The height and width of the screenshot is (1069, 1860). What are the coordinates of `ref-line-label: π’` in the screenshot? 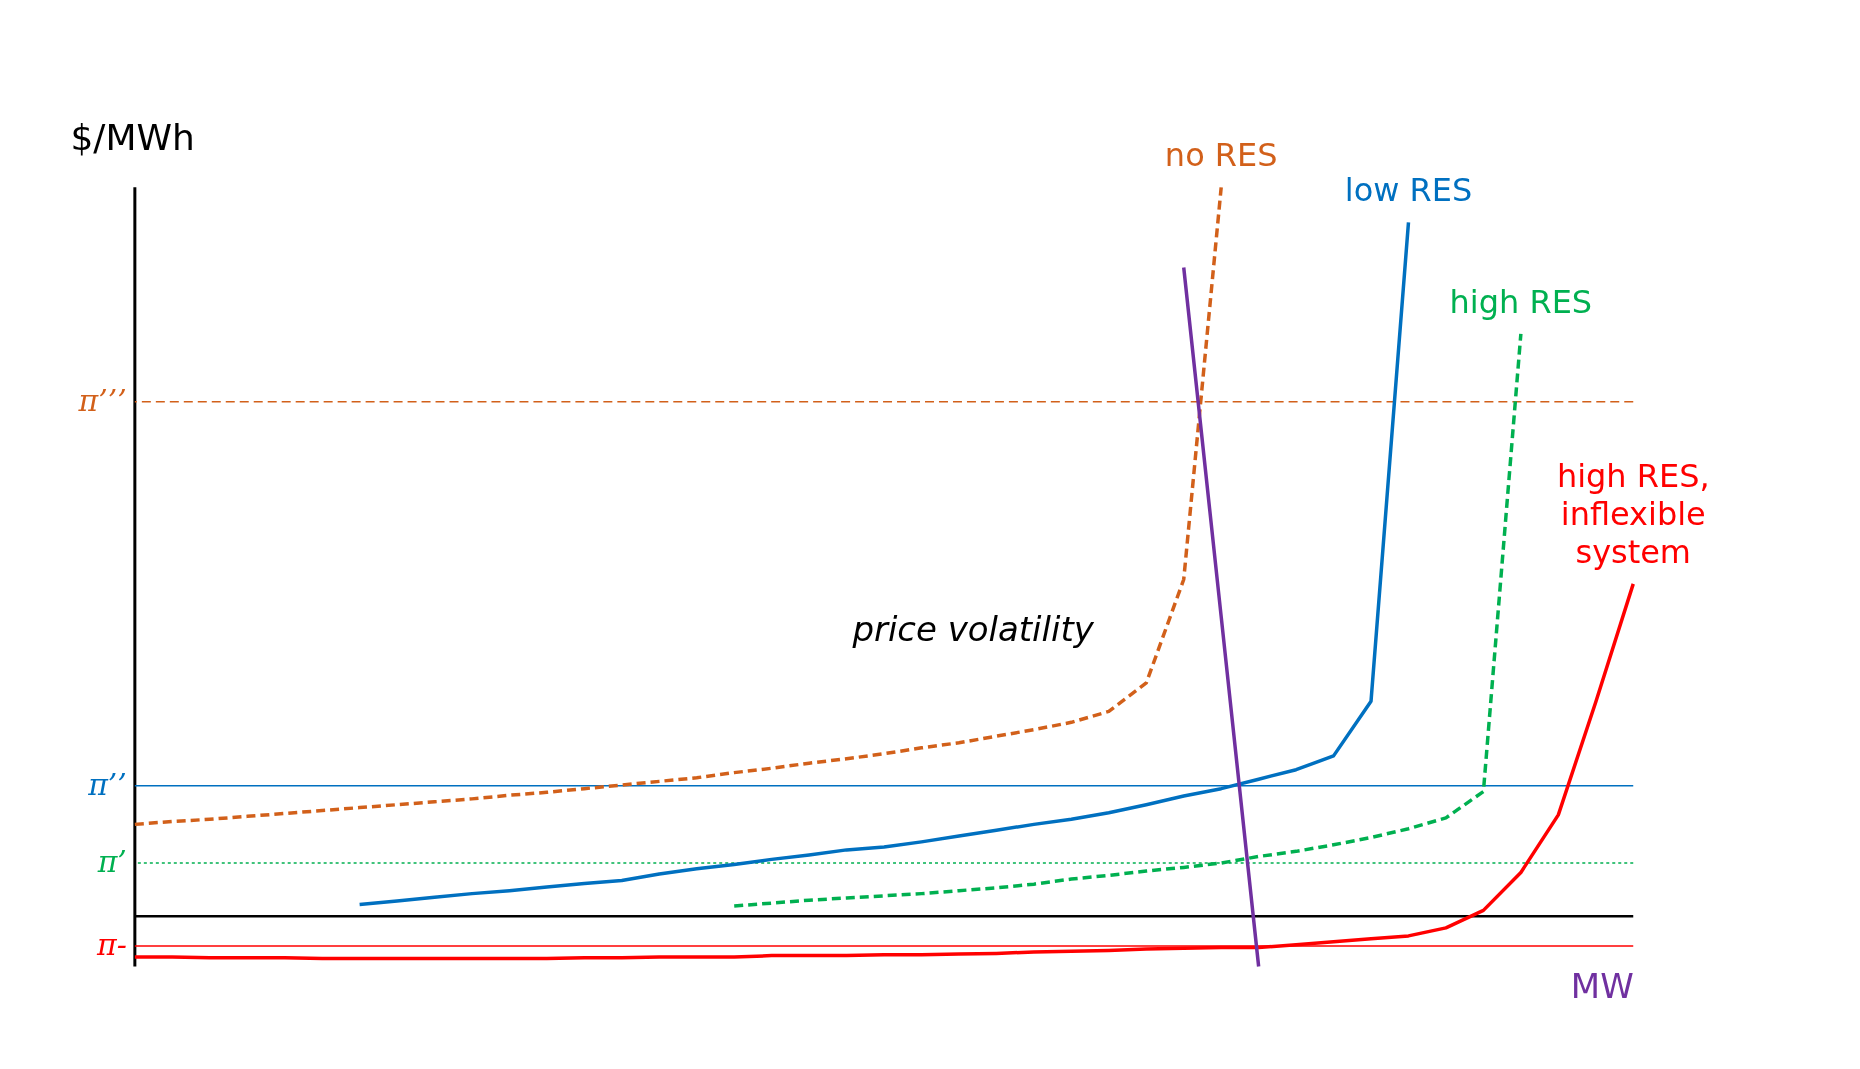 It's located at (111, 861).